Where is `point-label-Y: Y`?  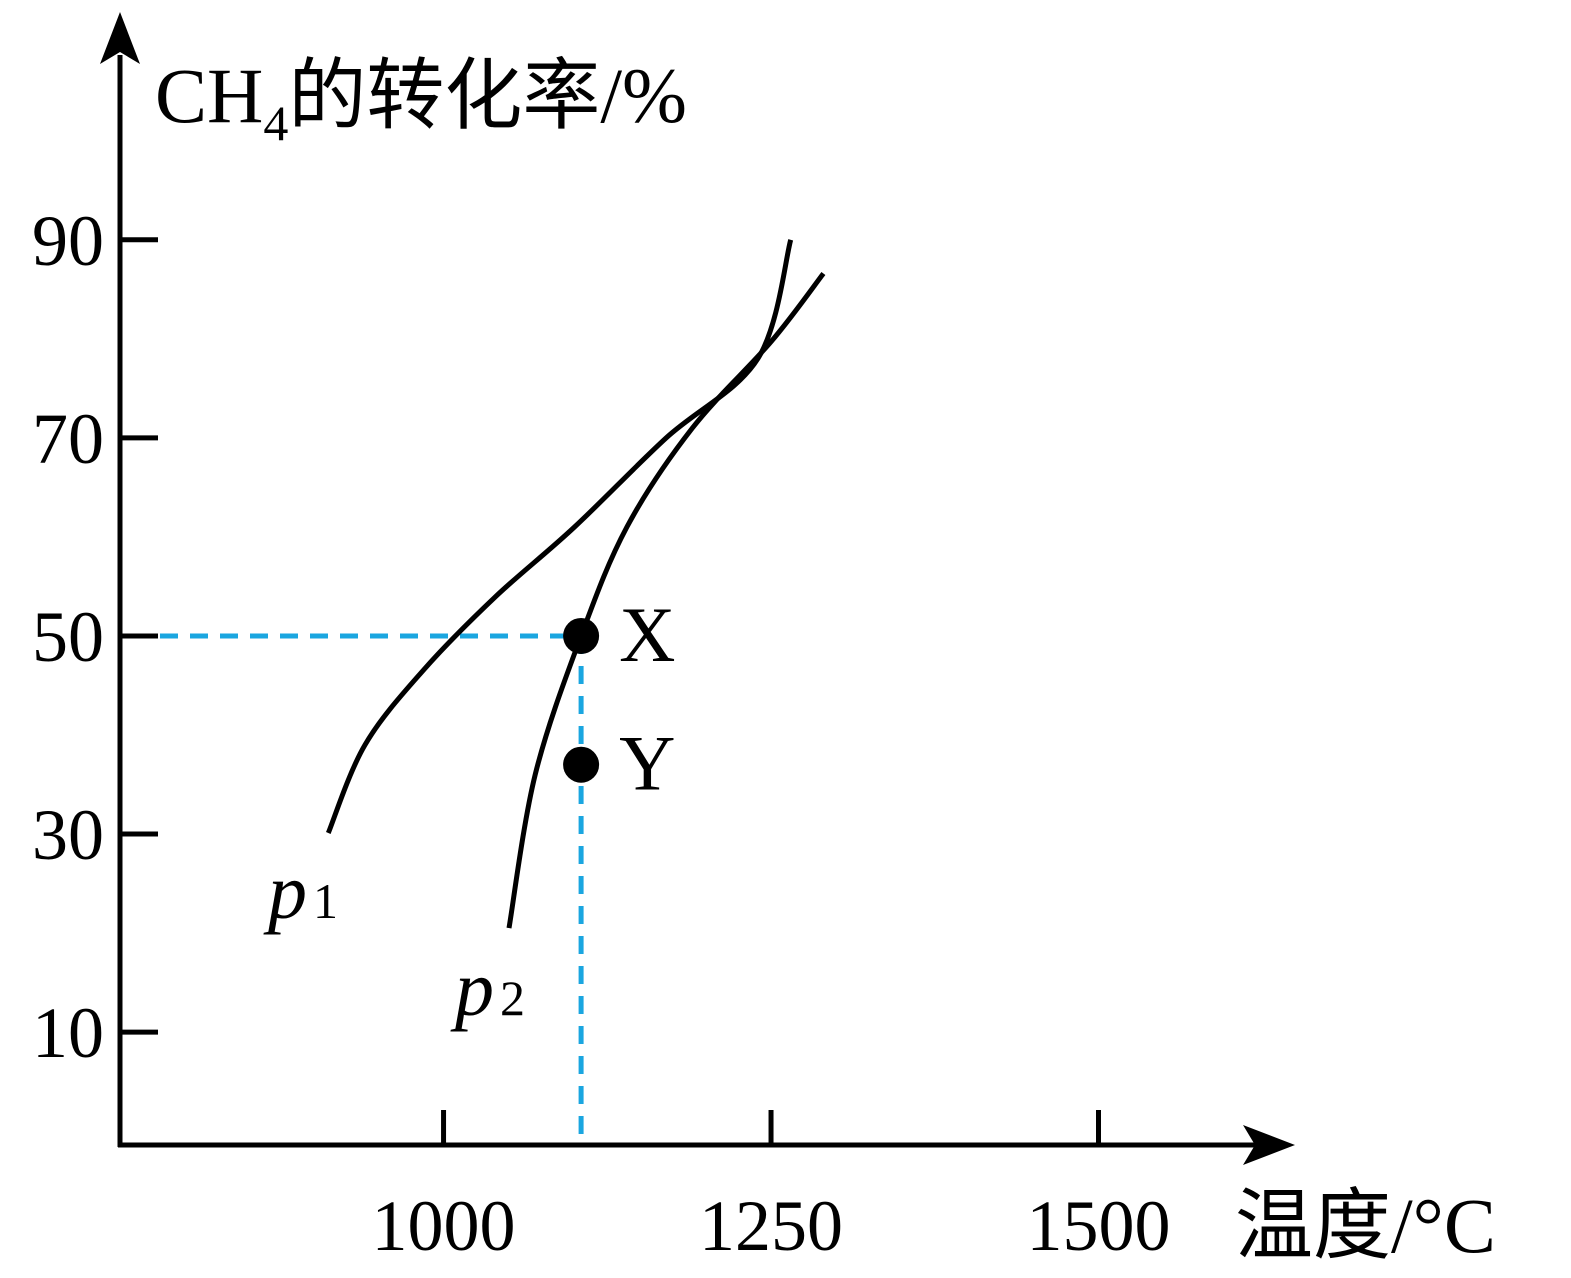 point-label-Y: Y is located at coordinates (647, 763).